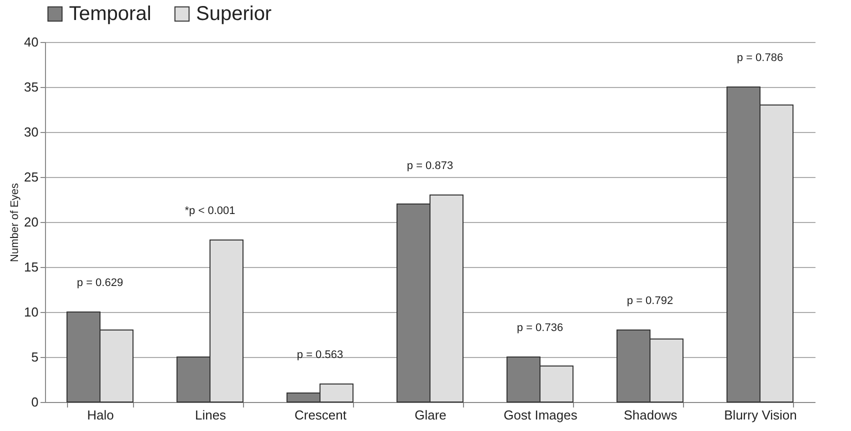 This screenshot has width=851, height=431. I want to click on y-tick-label: 30, so click(31, 132).